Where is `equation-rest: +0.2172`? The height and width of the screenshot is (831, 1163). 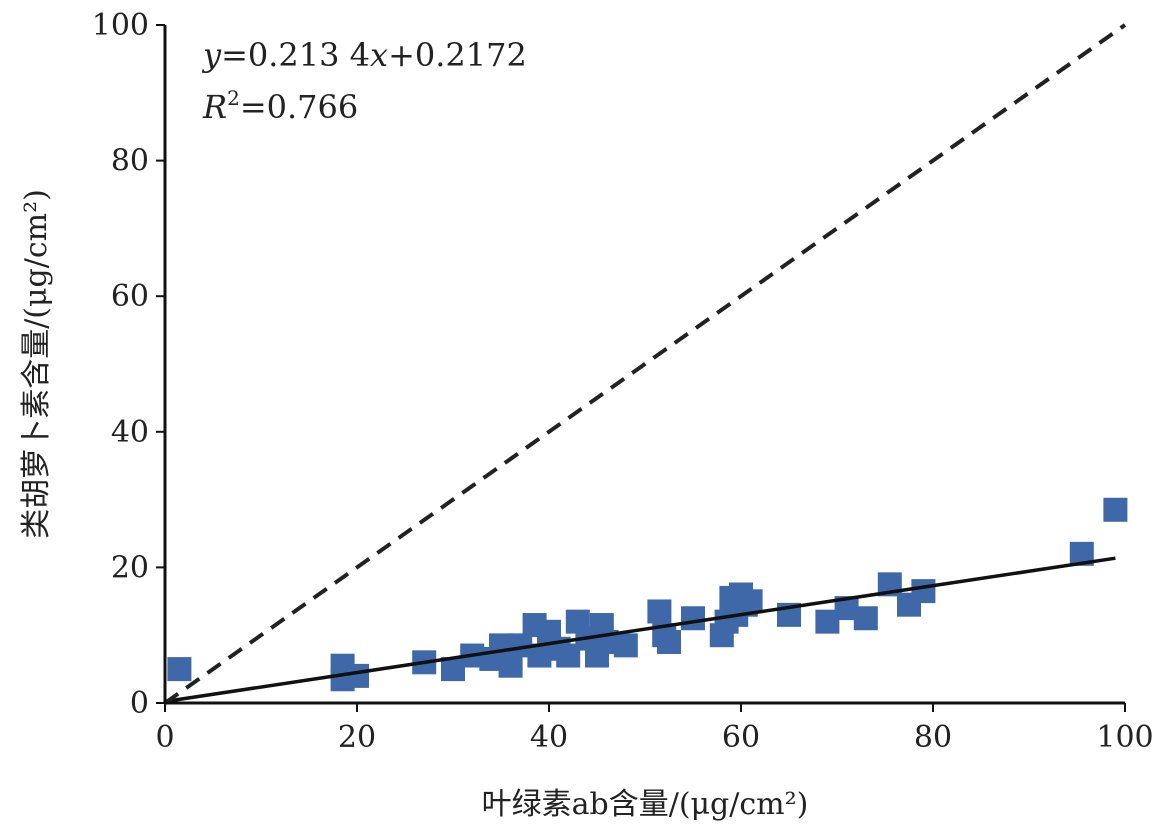
equation-rest: +0.2172 is located at coordinates (457, 55).